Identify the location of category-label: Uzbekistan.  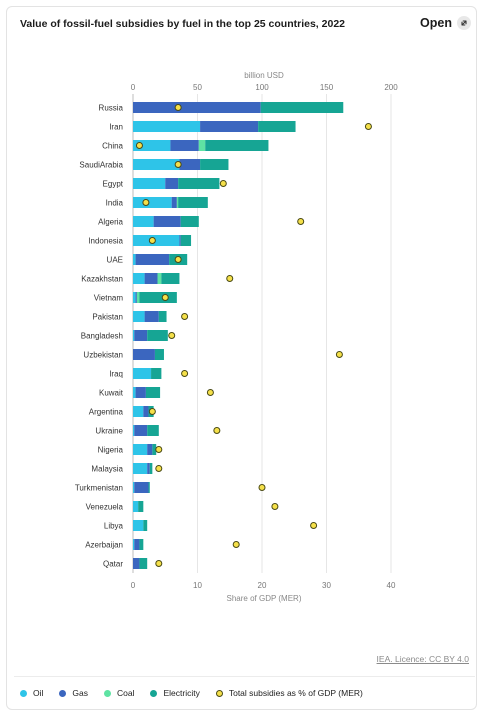
(103, 355).